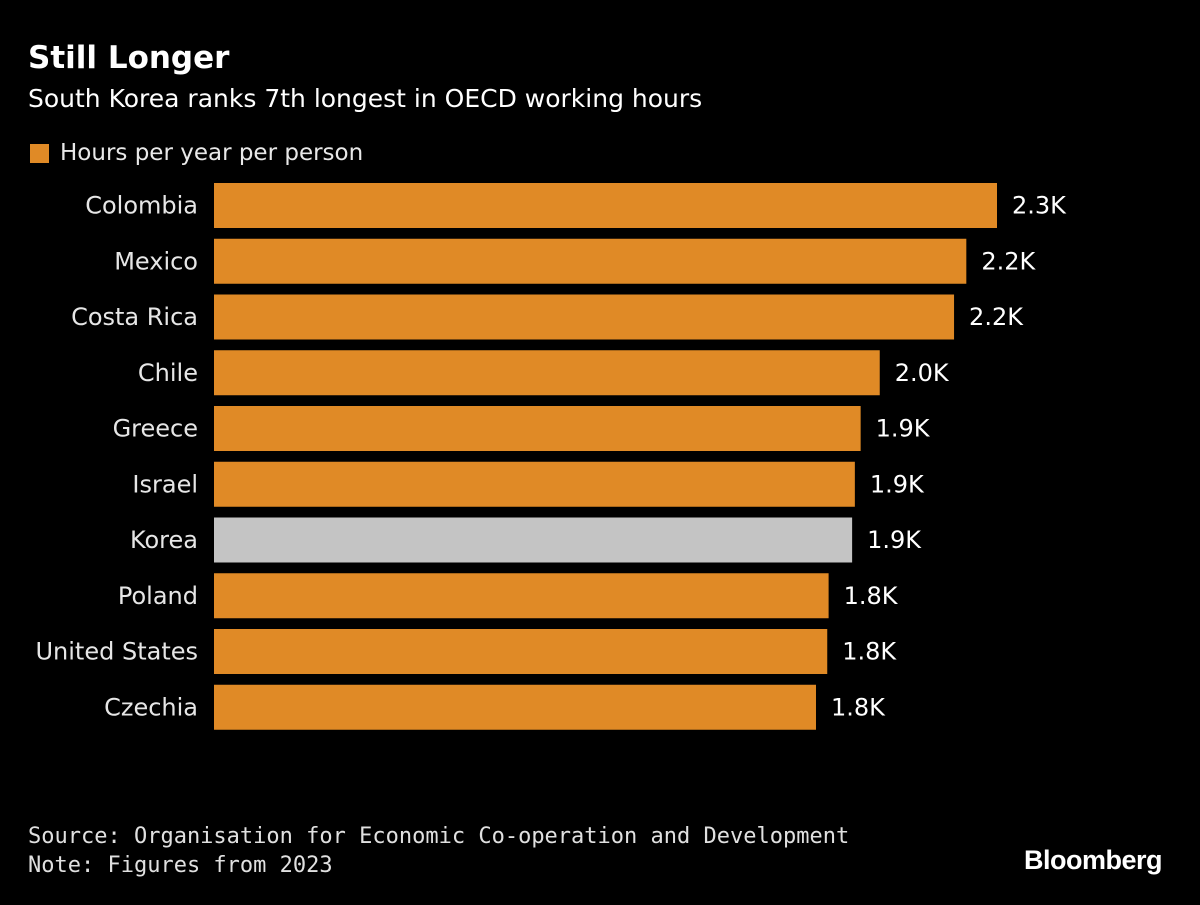  Describe the element at coordinates (151, 707) in the screenshot. I see `category-label-czechia: Czechia` at that location.